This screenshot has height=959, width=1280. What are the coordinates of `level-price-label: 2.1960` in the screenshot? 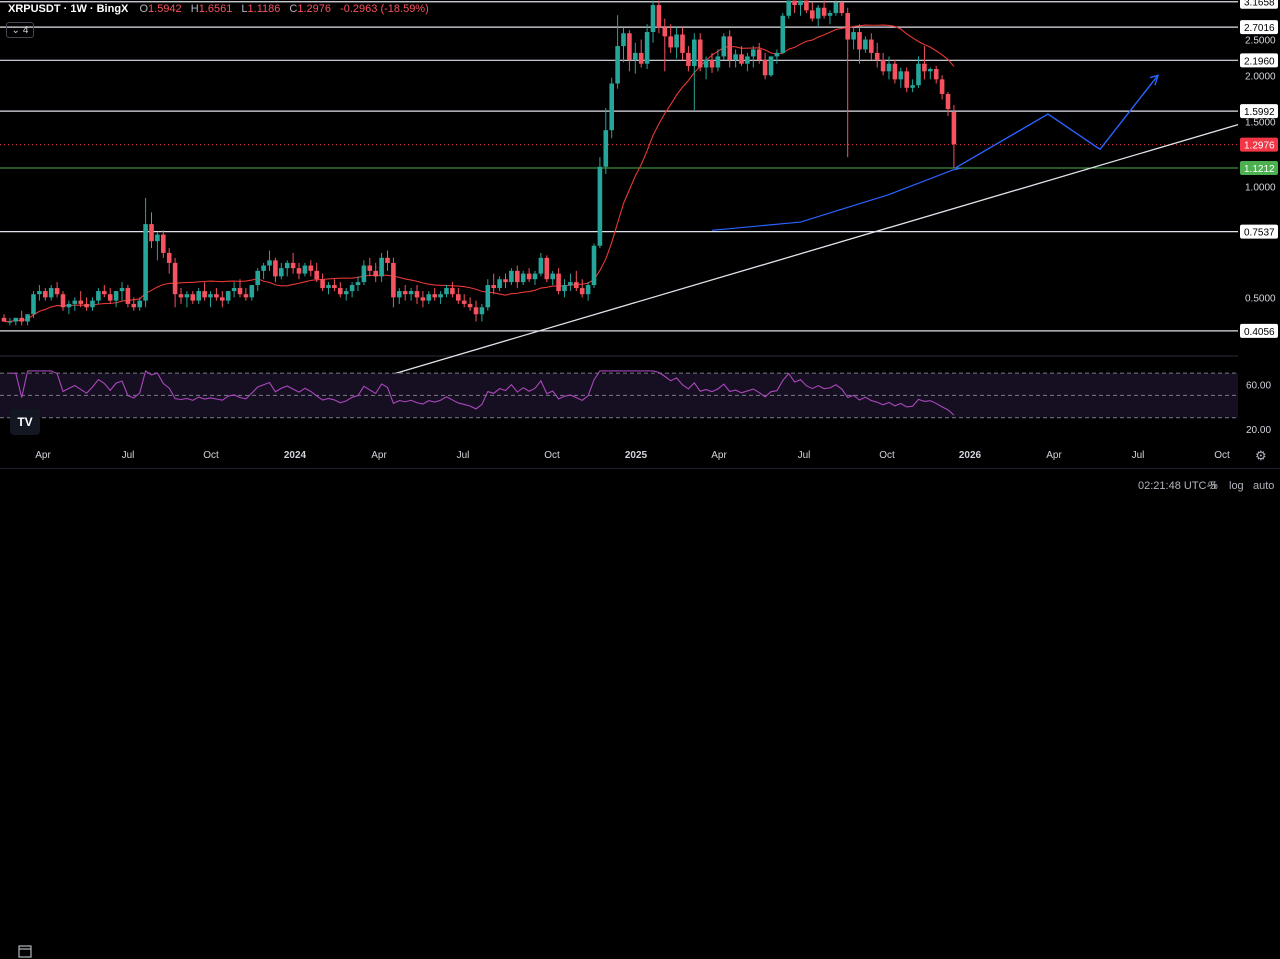 It's located at (1259, 61).